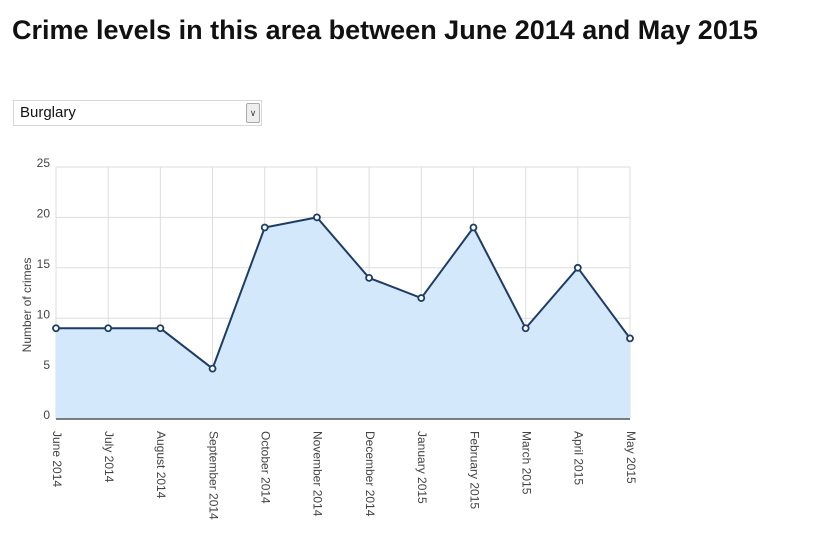 The width and height of the screenshot is (819, 538). I want to click on selected-option: Burglary, so click(48, 112).